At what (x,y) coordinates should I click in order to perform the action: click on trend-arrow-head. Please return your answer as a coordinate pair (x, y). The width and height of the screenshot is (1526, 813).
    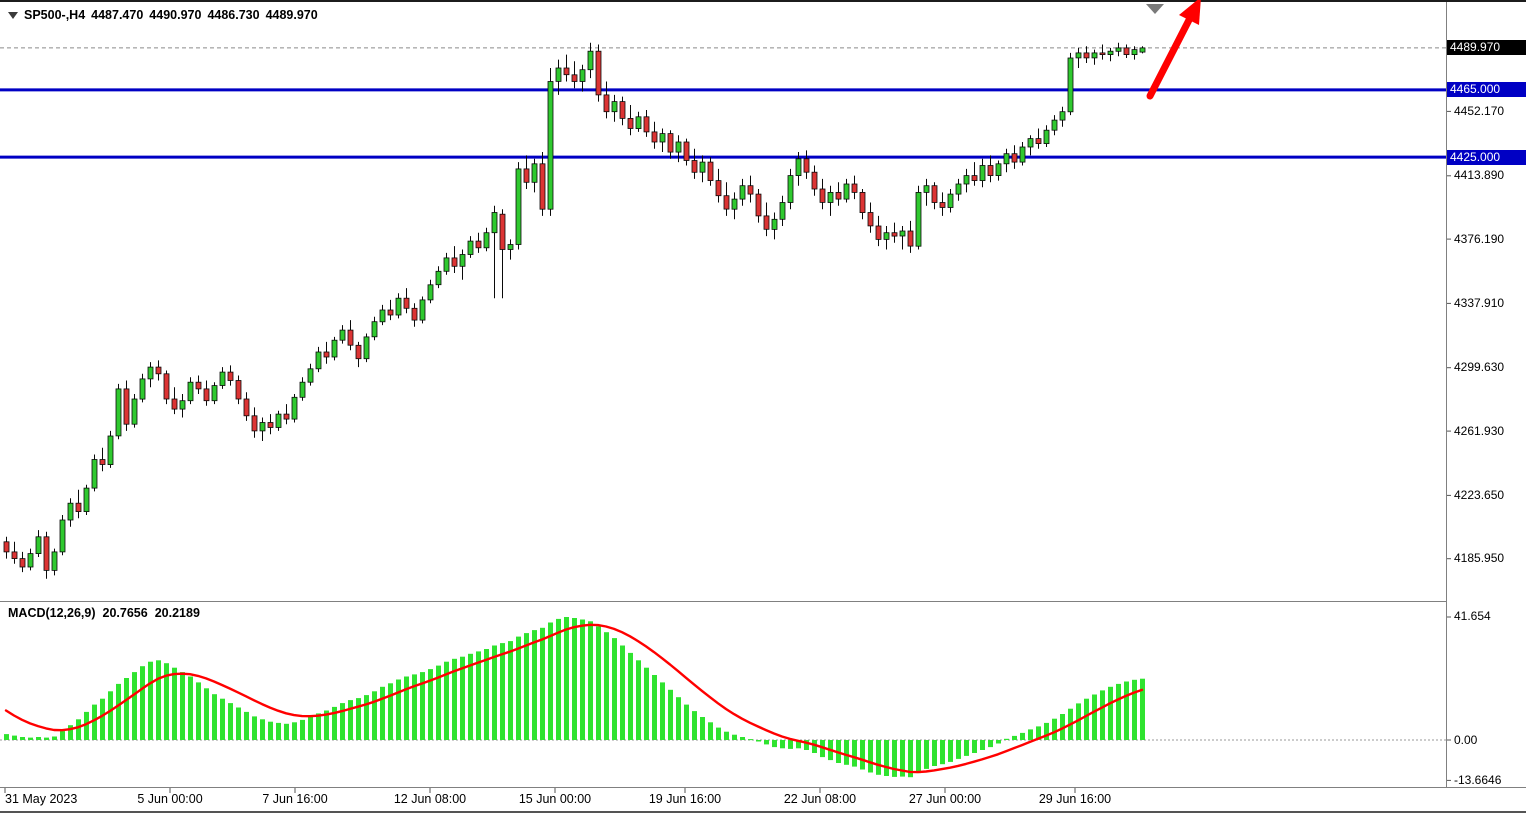
    Looking at the image, I should click on (1190, 12).